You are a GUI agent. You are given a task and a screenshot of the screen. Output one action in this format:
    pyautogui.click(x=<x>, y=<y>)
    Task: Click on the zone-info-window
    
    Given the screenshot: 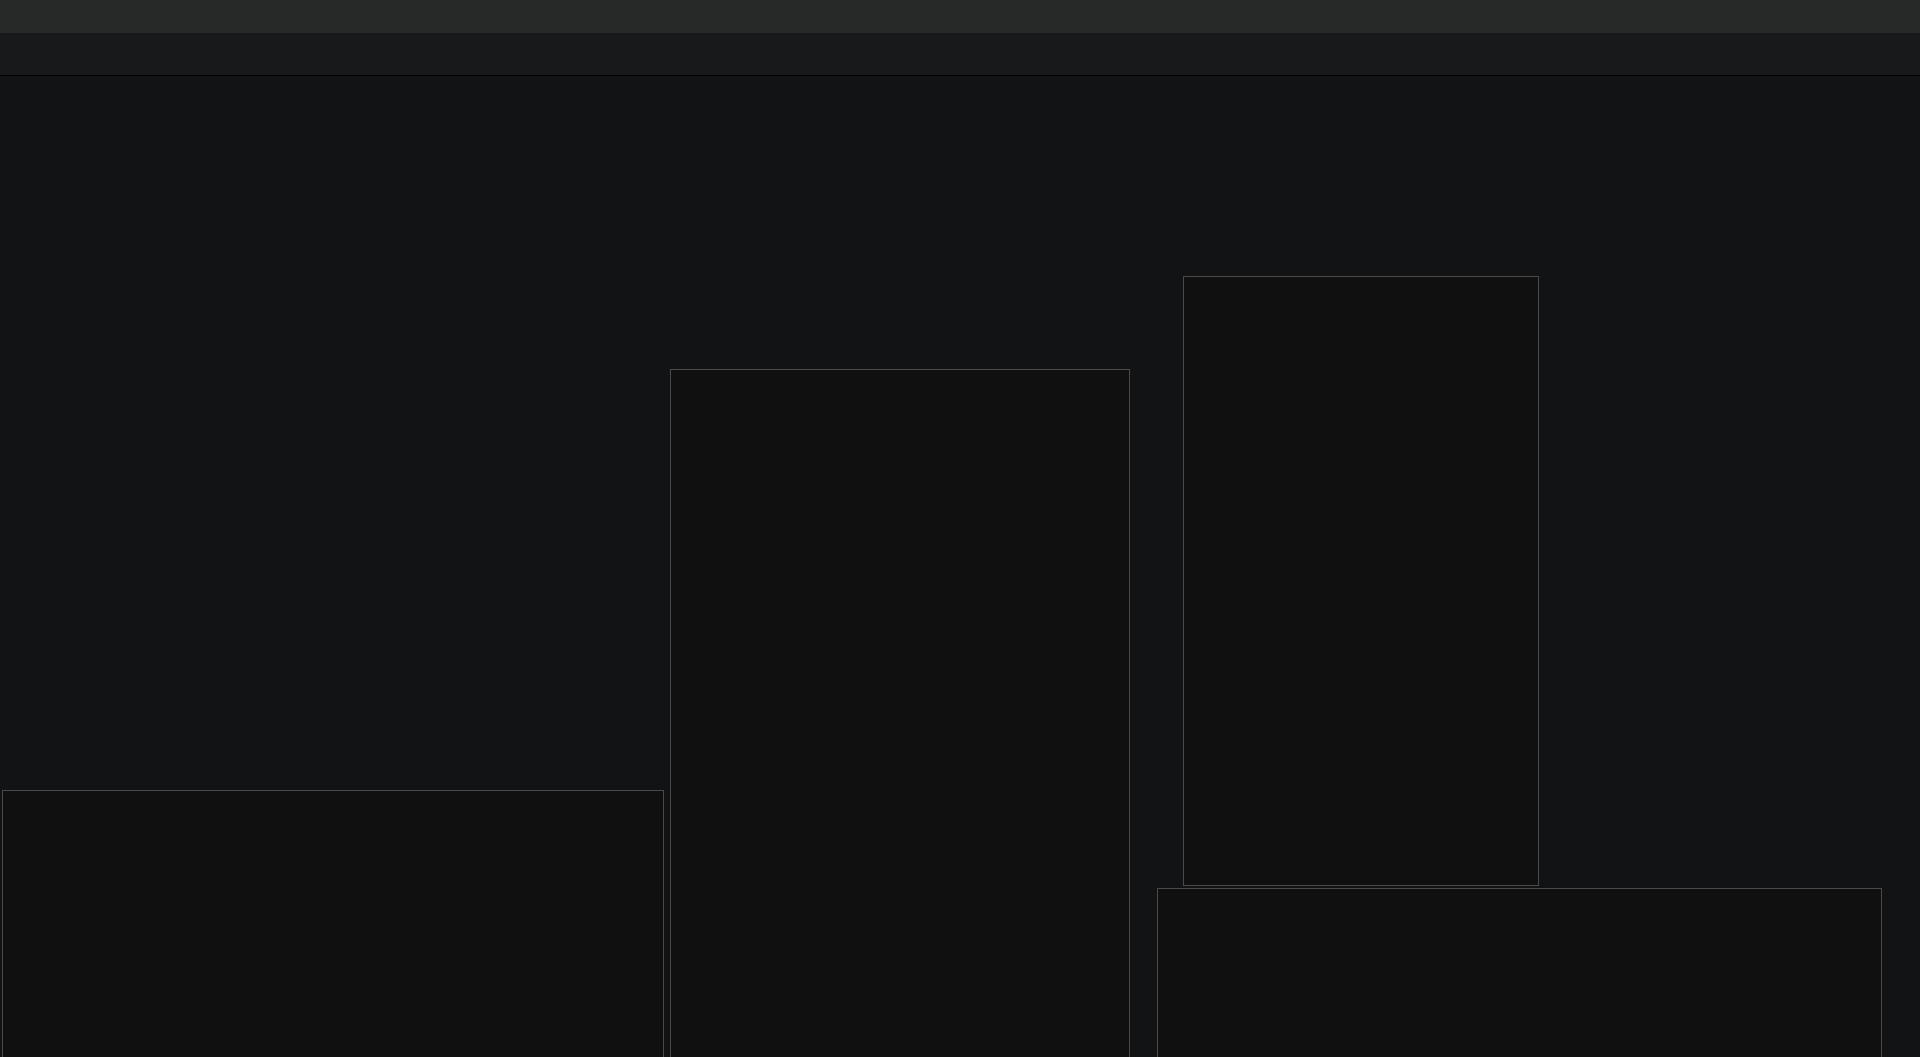 What is the action you would take?
    pyautogui.click(x=1361, y=581)
    